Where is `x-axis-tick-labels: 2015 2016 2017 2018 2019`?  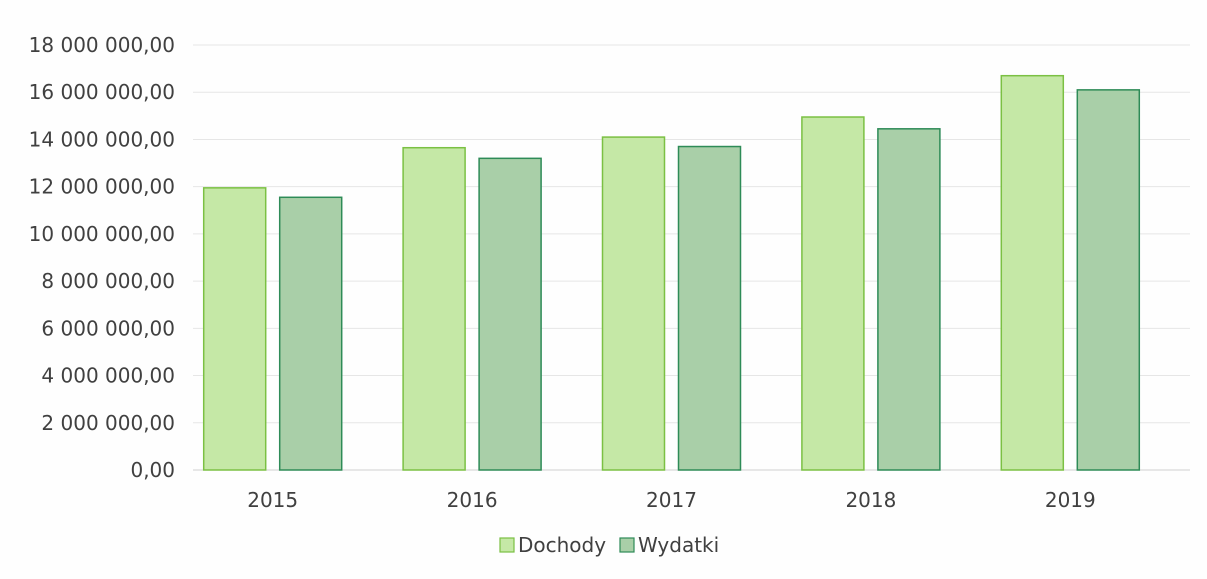
x-axis-tick-labels: 2015 2016 2017 2018 2019 is located at coordinates (671, 500).